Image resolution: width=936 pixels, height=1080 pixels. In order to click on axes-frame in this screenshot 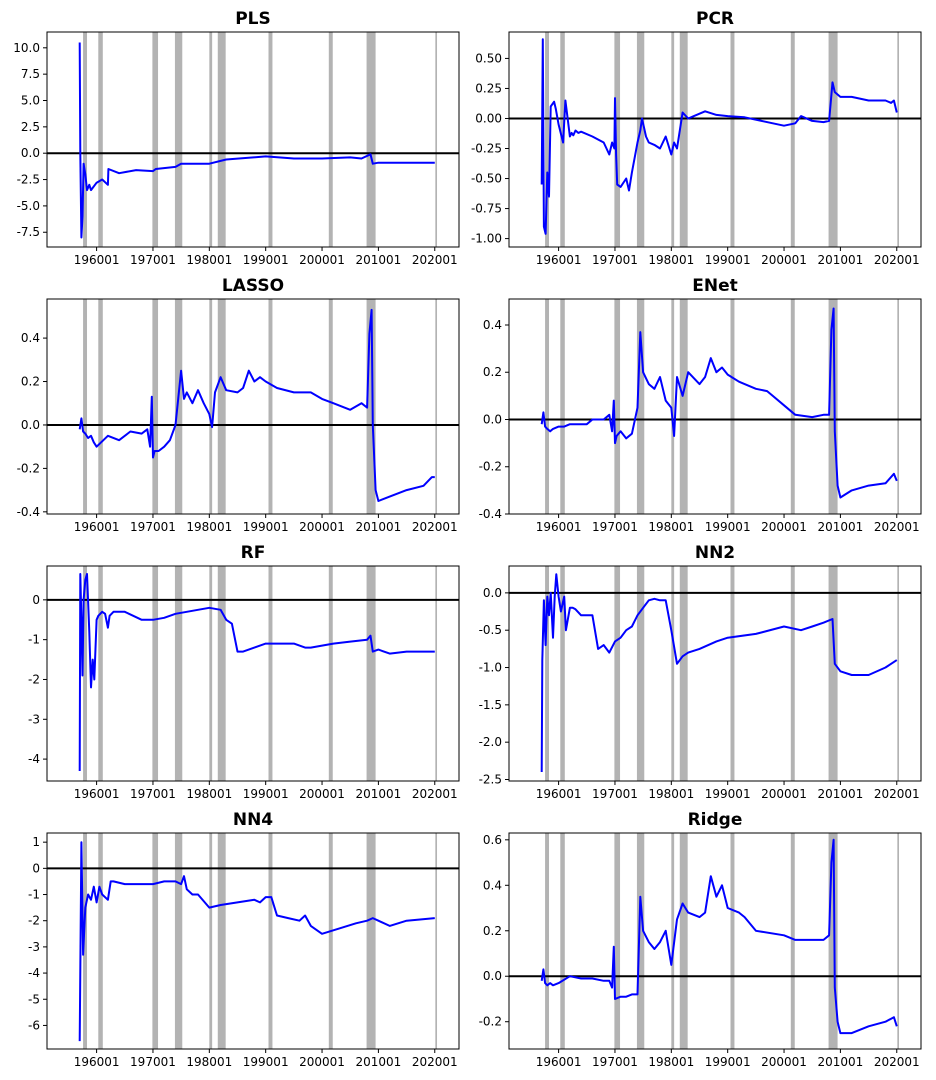, I will do `click(253, 139)`.